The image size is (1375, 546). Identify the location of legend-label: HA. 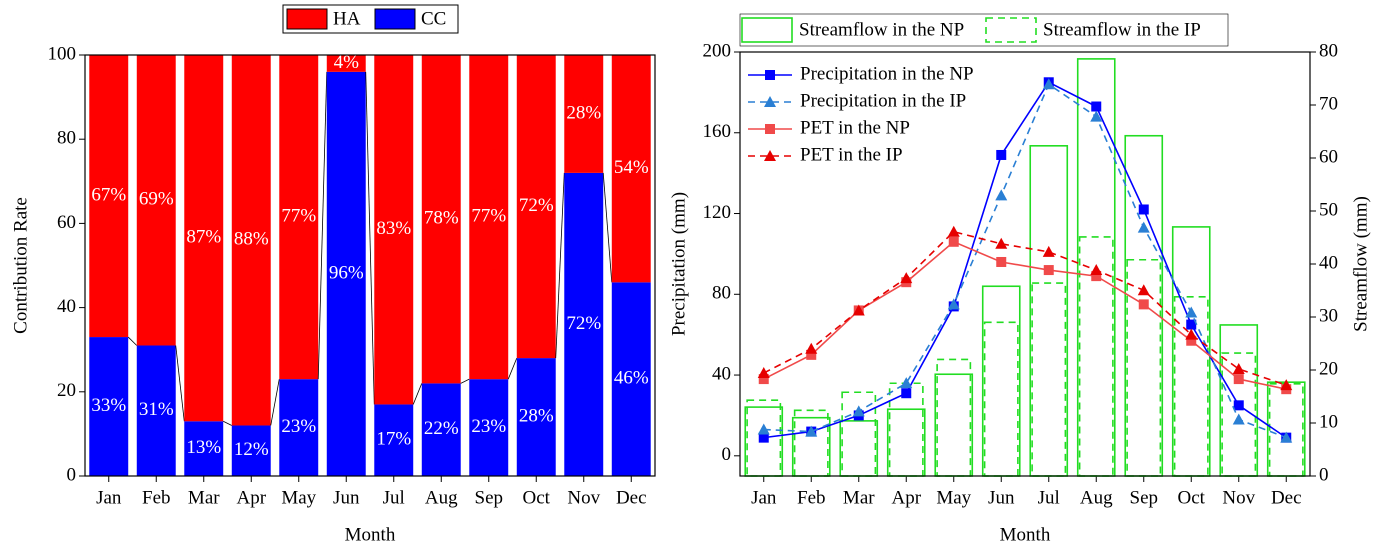
(347, 18).